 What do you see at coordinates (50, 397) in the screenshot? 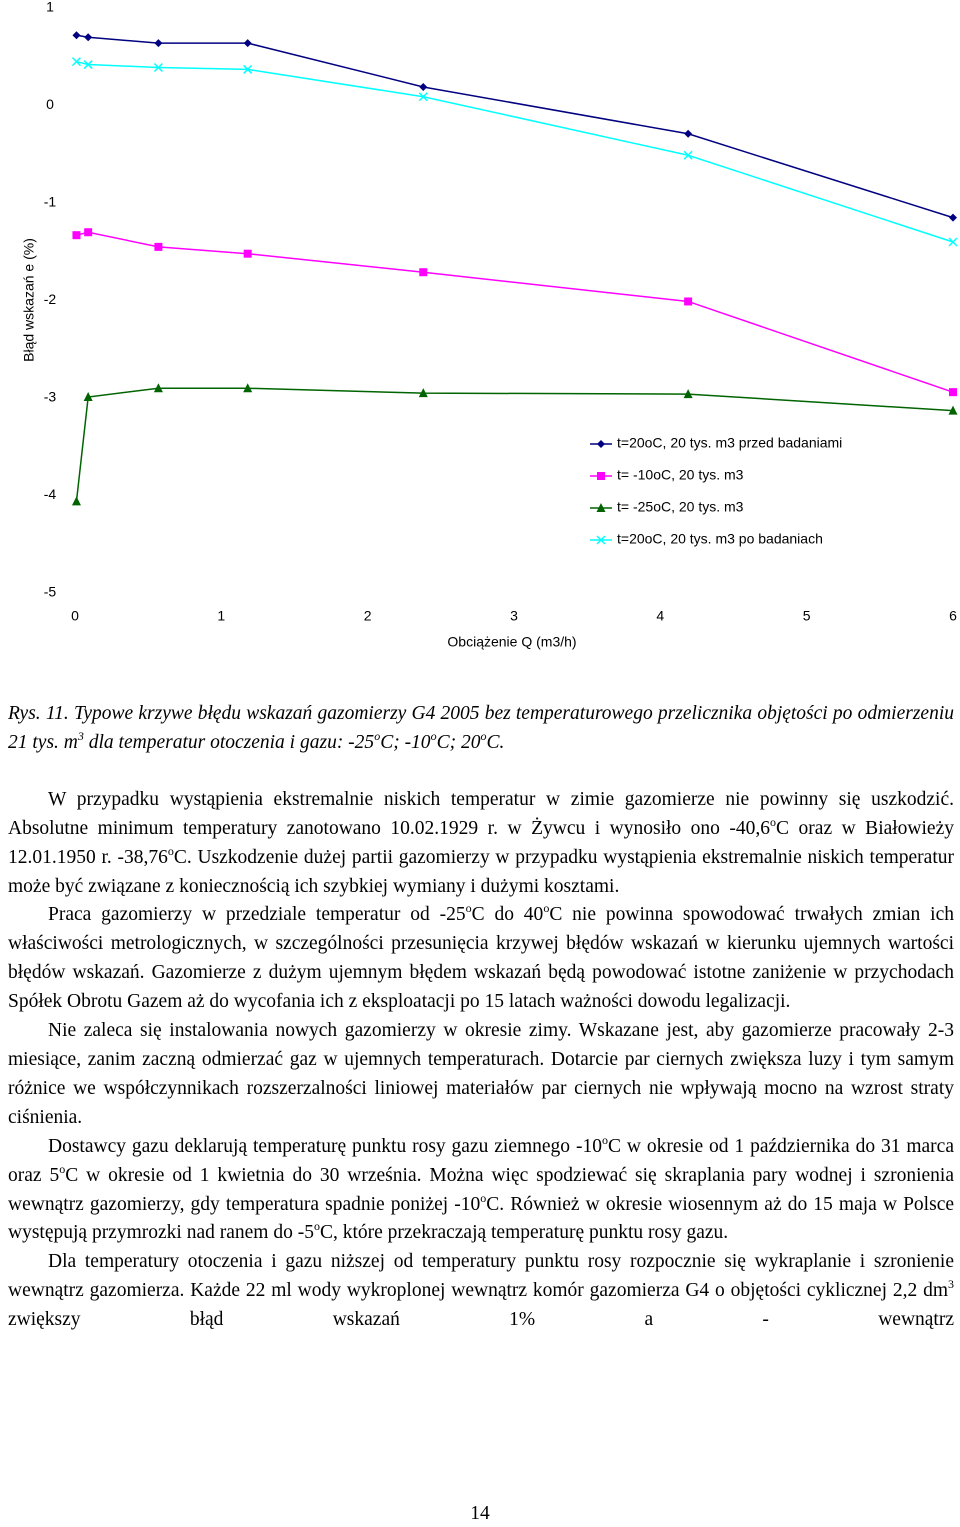
I see `y-tick-label: -3` at bounding box center [50, 397].